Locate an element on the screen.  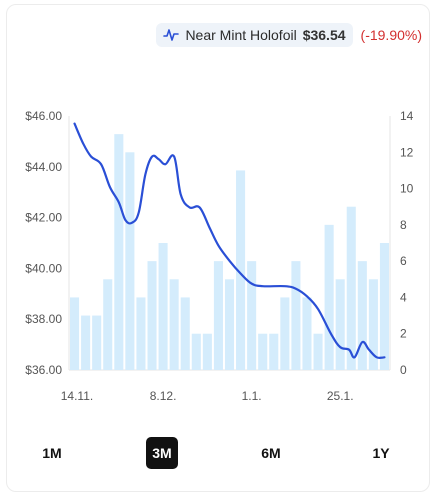
left-axis-tick: $44.00 is located at coordinates (43, 167).